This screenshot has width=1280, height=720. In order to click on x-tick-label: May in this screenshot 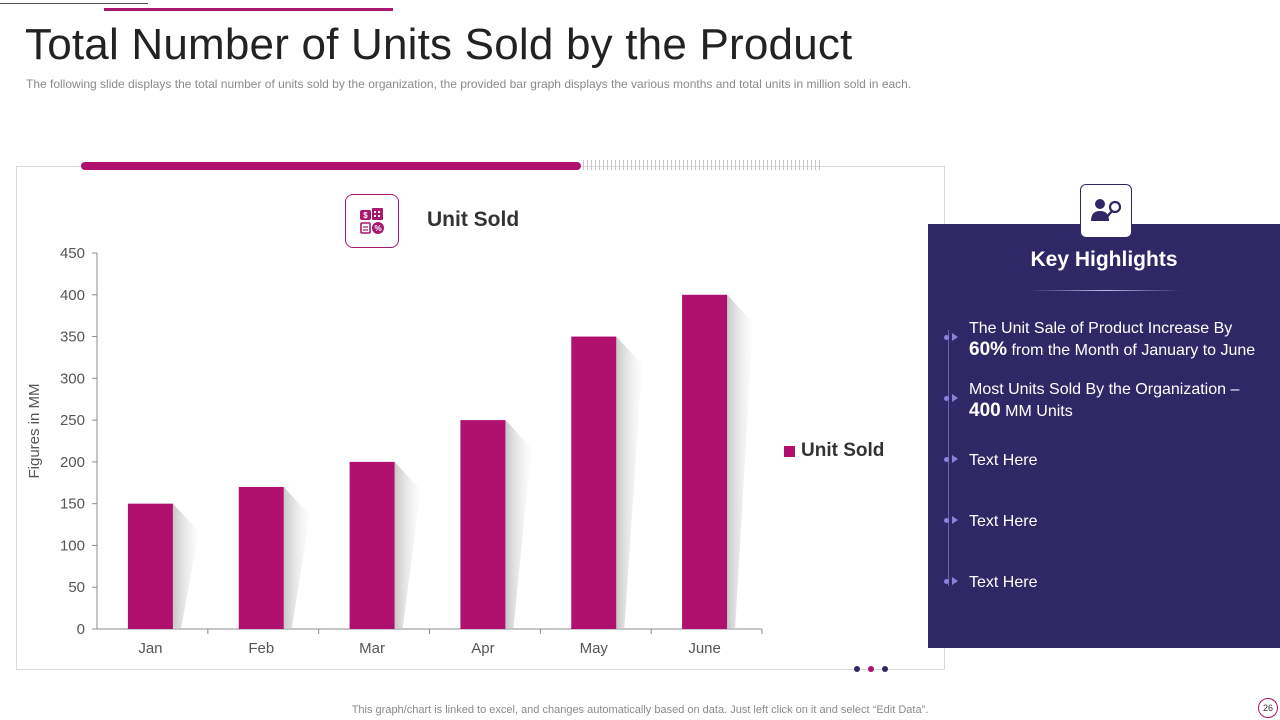, I will do `click(594, 648)`.